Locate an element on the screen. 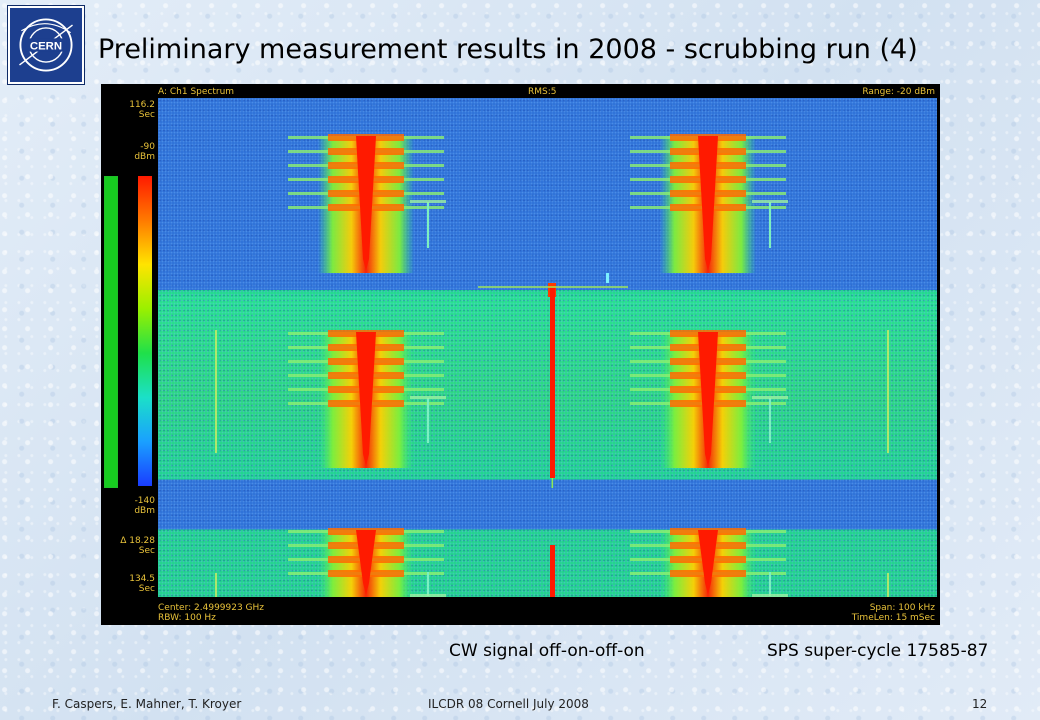 This screenshot has width=1040, height=720. range-label: Range: -20 dBm is located at coordinates (898, 92).